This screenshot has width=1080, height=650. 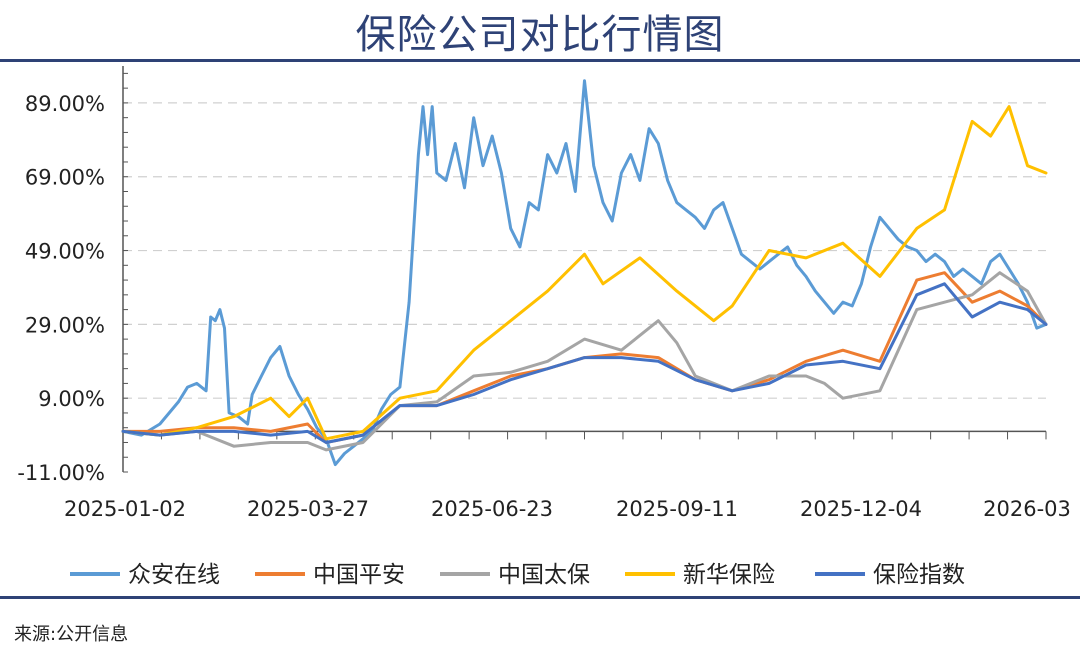 I want to click on x-tick-label: 2025-09-11, so click(x=677, y=509).